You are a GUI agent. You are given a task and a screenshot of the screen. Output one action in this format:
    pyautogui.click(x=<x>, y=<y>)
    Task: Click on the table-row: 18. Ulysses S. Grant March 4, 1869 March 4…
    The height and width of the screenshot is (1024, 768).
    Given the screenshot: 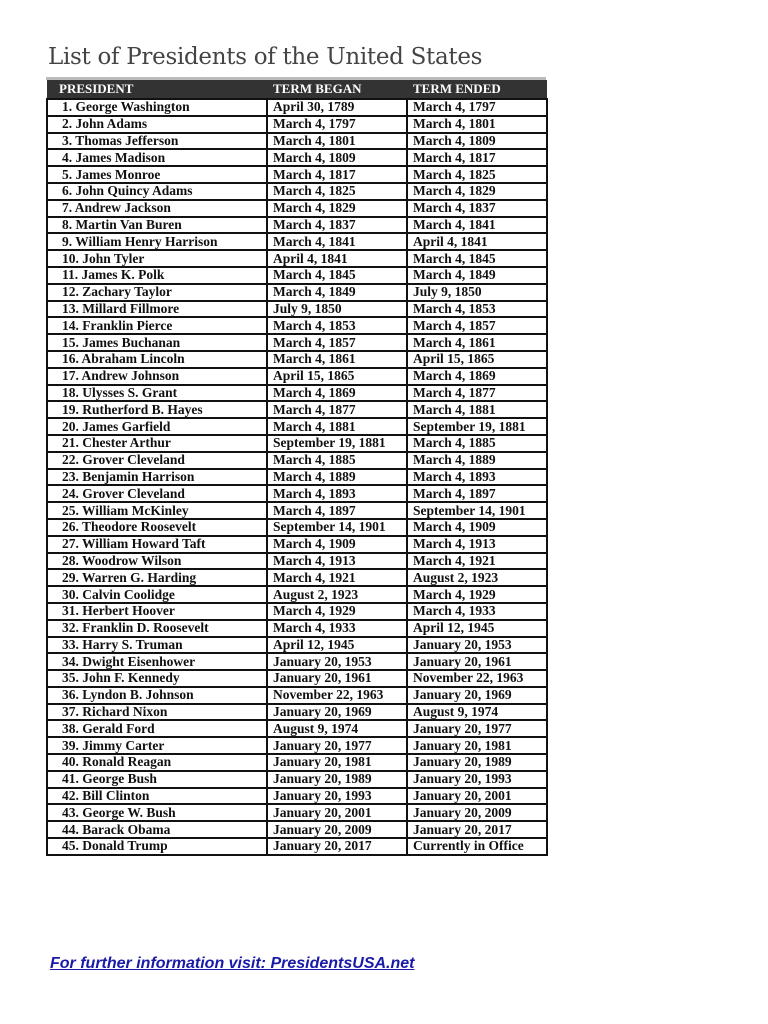 What is the action you would take?
    pyautogui.click(x=297, y=393)
    